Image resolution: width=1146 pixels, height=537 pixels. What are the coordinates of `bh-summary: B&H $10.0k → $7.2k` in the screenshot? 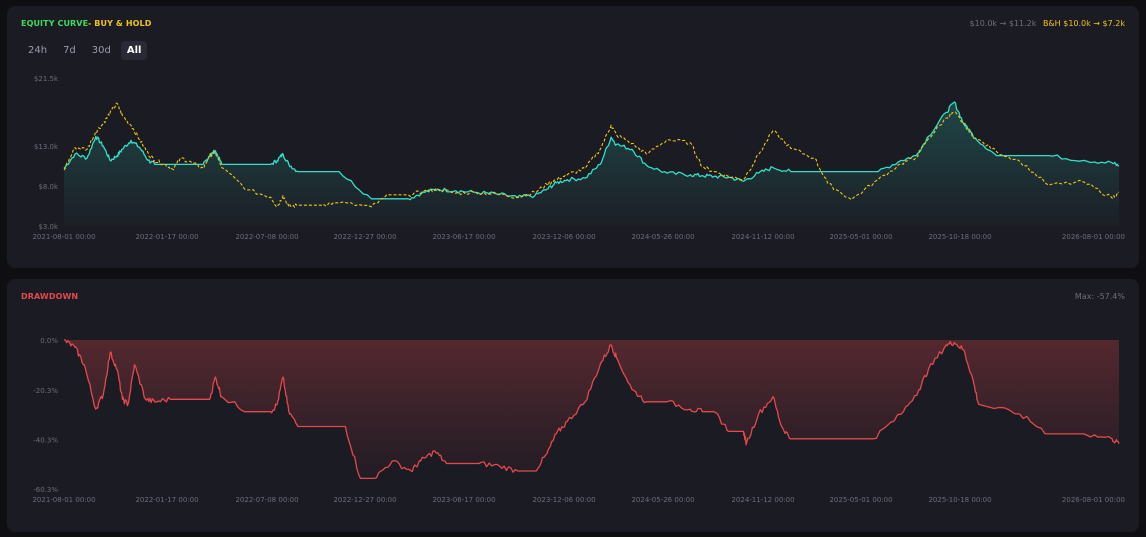 It's located at (1083, 23).